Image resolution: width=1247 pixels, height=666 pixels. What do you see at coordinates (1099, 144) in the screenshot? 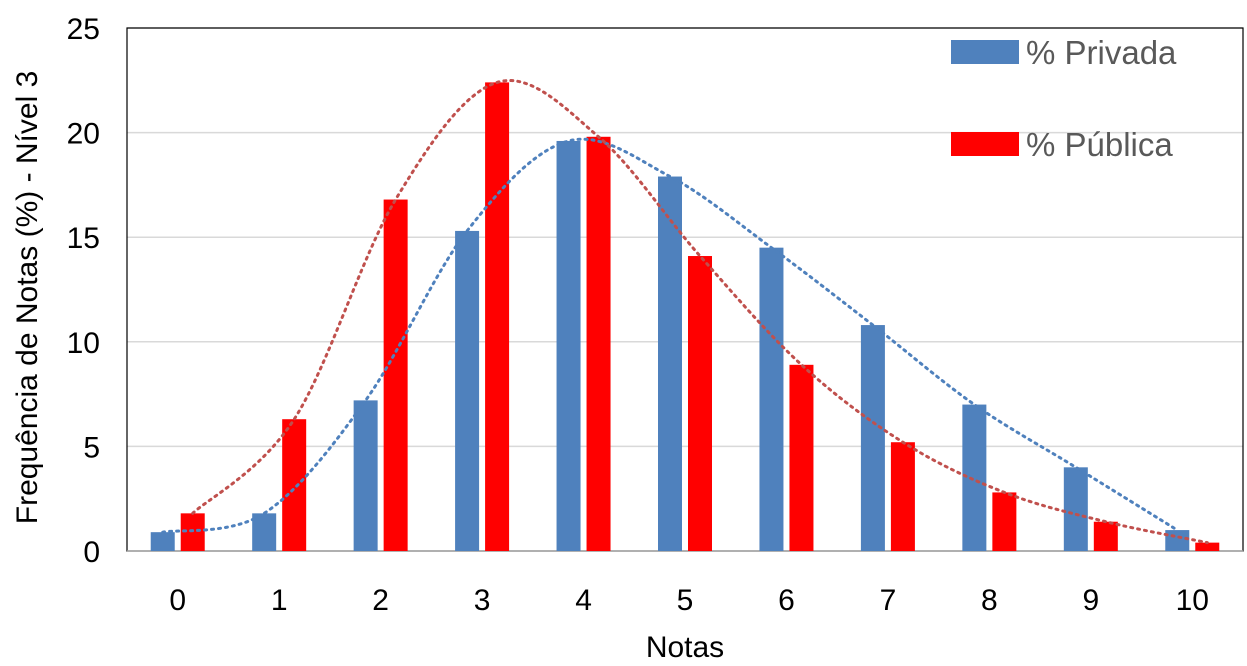
I see `legend-label-publica: % Pública` at bounding box center [1099, 144].